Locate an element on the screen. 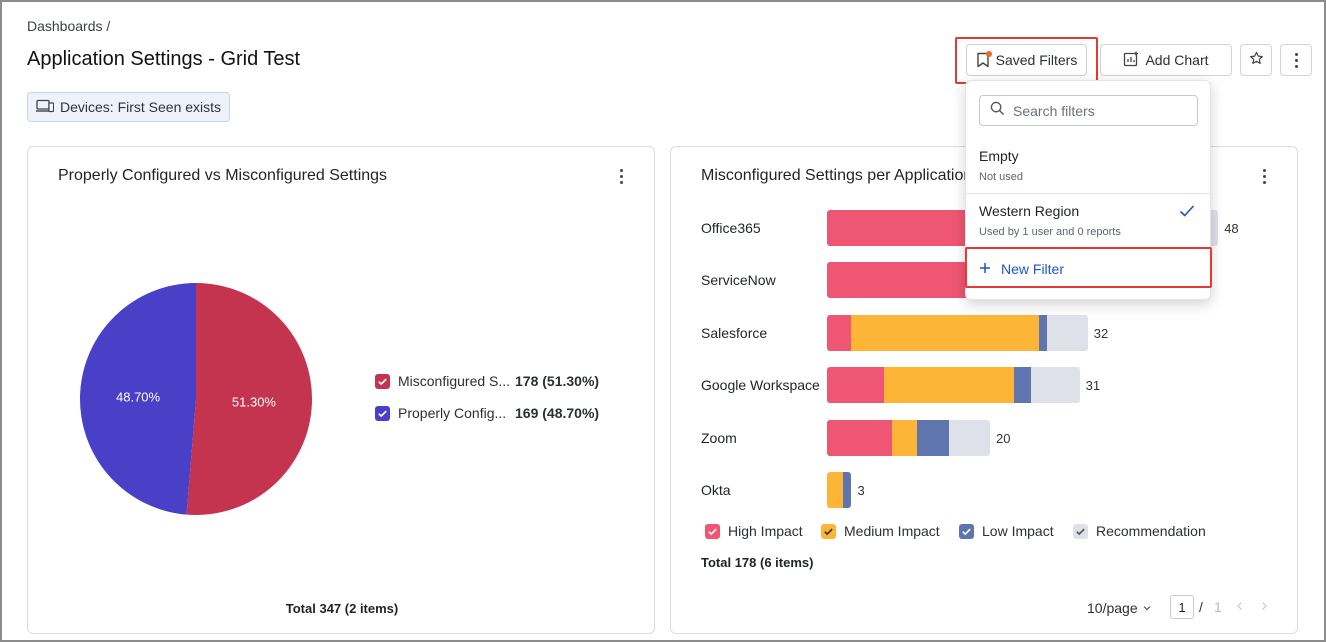 This screenshot has width=1326, height=642. pie-chart: 51.30% 48.70% is located at coordinates (196, 399).